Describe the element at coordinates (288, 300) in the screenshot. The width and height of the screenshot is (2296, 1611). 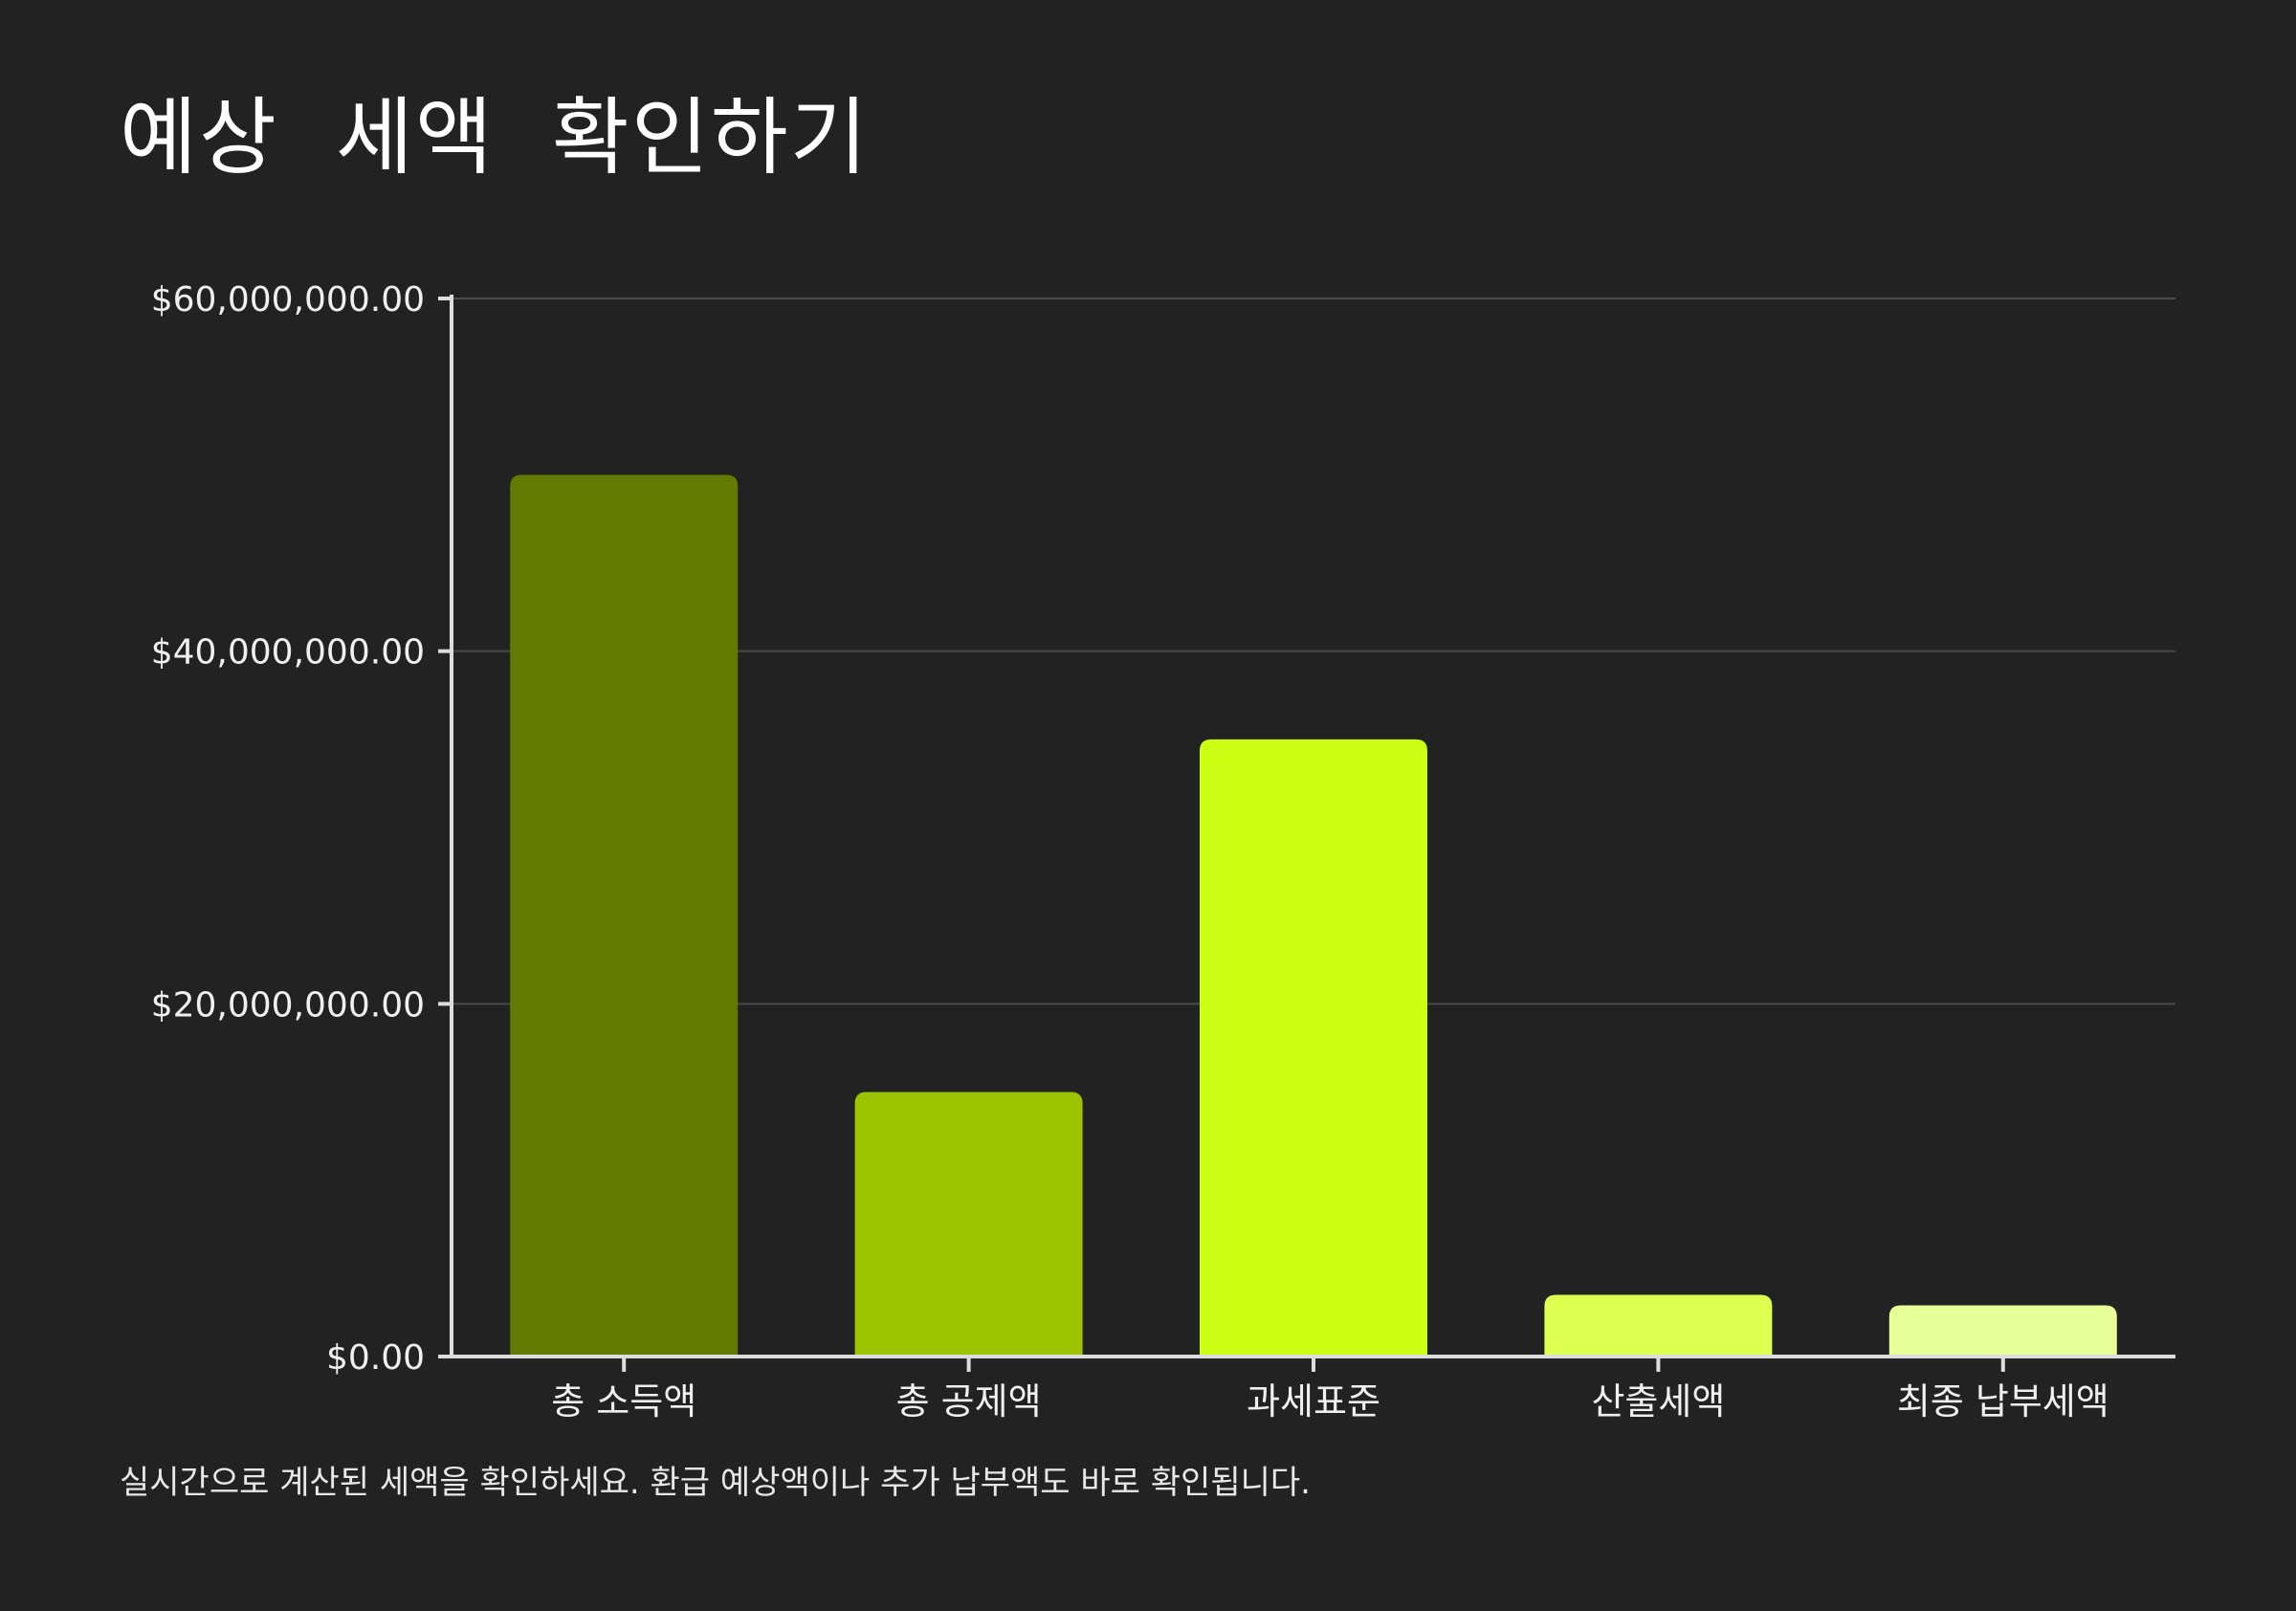
I see `y-tick-label: $60,000,000.00` at that location.